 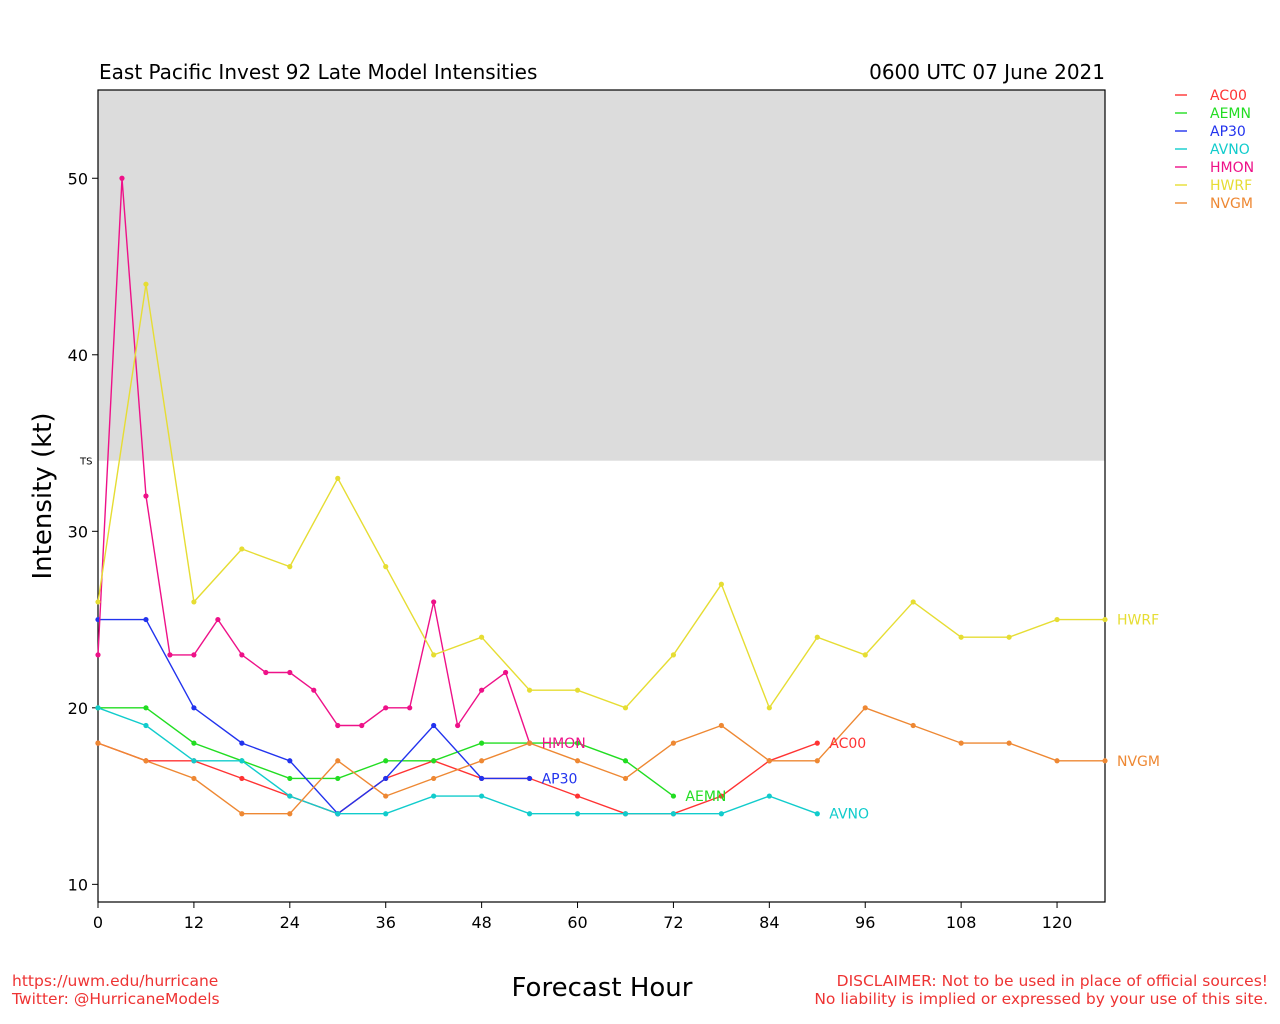 I want to click on footer-twitter: Twitter: @HurricaneModels, so click(x=116, y=999).